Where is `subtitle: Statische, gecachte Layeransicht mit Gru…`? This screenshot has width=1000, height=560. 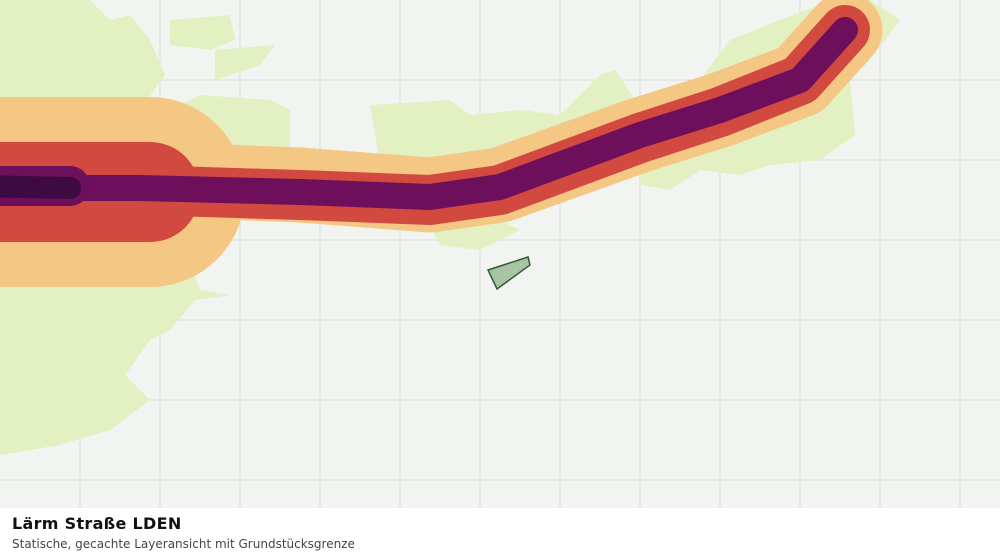 subtitle: Statische, gecachte Layeransicht mit Gru… is located at coordinates (183, 544).